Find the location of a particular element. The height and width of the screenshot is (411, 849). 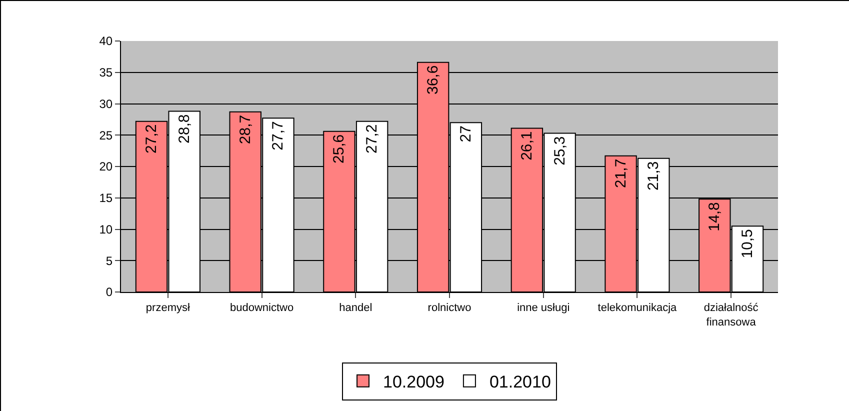

data-label: 26,1 is located at coordinates (527, 145).